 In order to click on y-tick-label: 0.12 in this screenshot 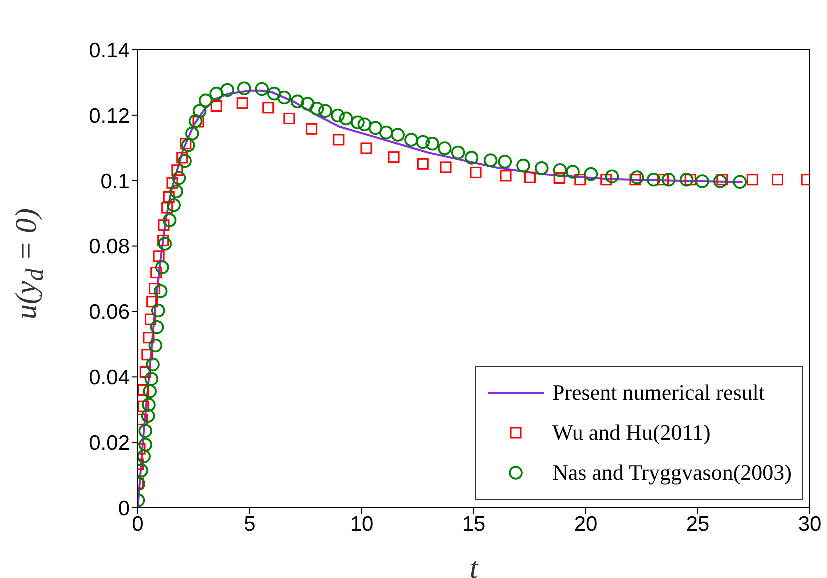, I will do `click(109, 116)`.